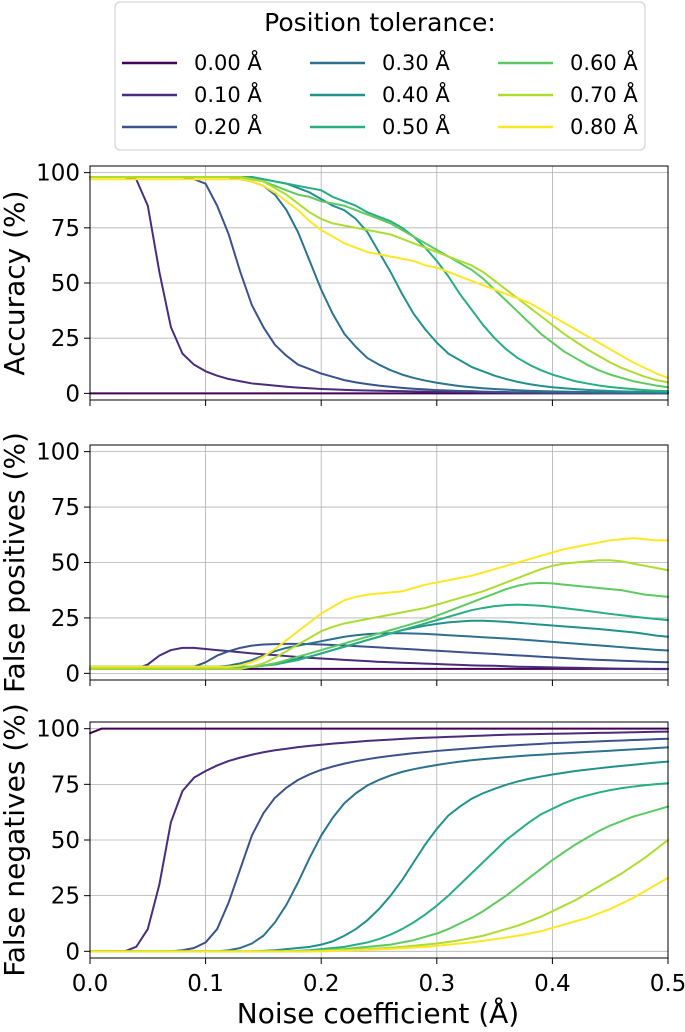 Image resolution: width=685 pixels, height=1032 pixels. I want to click on legend-label: 0.40 Å, so click(416, 94).